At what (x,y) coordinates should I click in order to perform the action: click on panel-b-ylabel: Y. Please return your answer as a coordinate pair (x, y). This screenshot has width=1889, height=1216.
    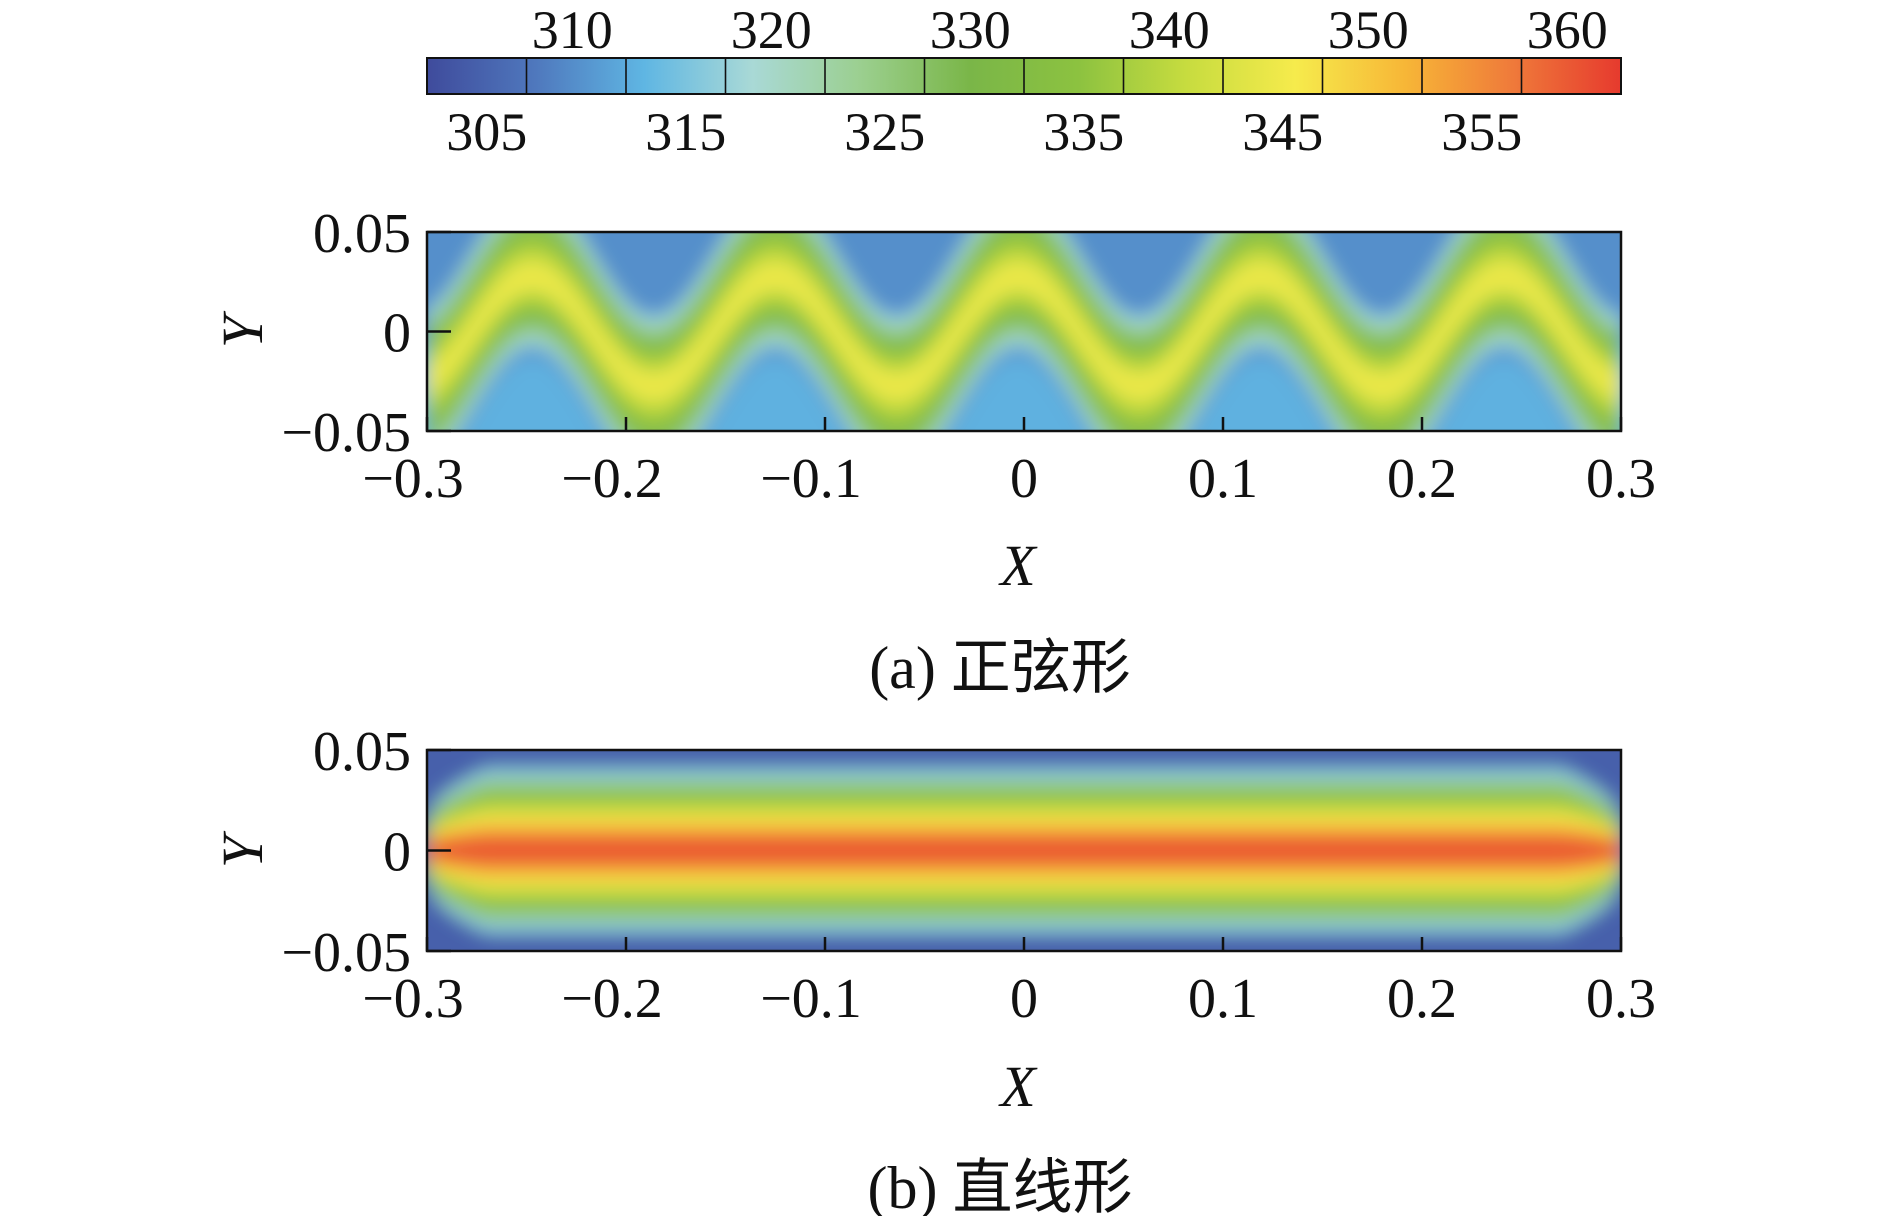
    Looking at the image, I should click on (242, 849).